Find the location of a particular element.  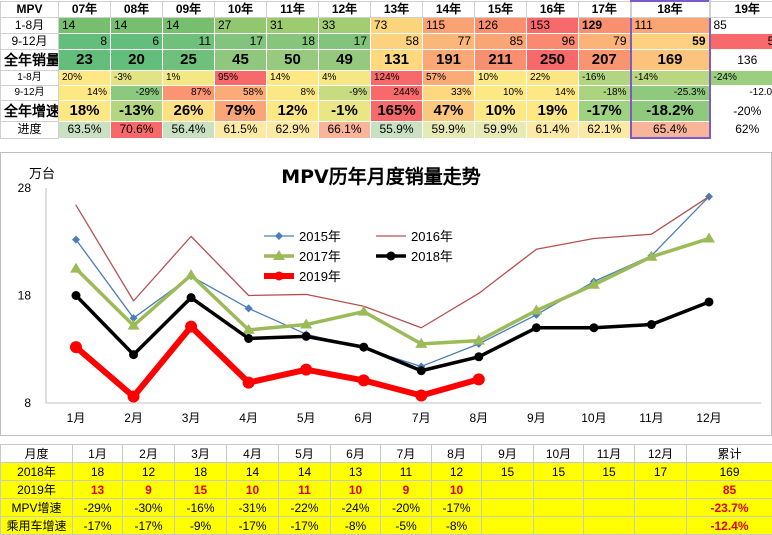

x-tick-label: 11月 is located at coordinates (651, 418).